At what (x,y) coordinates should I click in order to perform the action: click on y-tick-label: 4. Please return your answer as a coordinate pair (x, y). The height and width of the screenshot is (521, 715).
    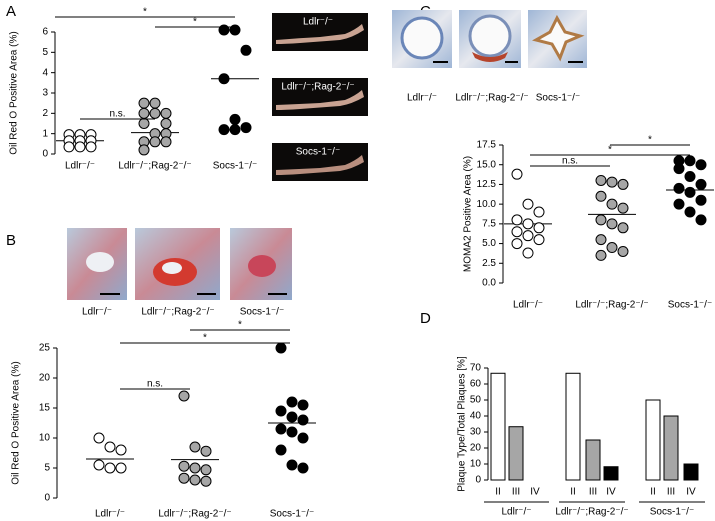
    Looking at the image, I should click on (45, 72).